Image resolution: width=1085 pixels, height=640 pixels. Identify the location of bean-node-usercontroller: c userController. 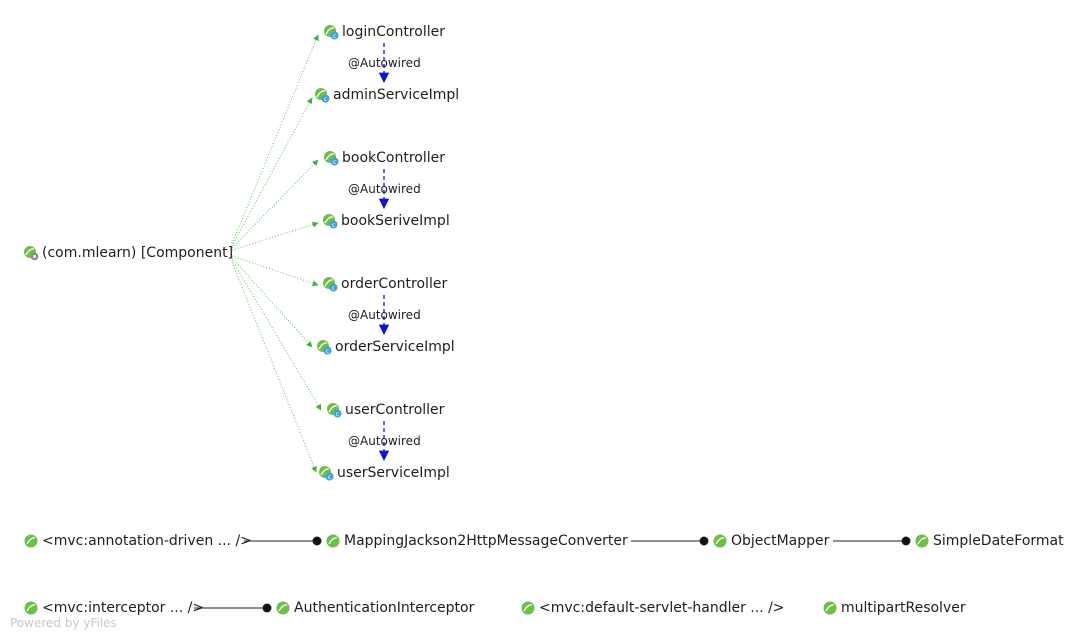
(385, 410).